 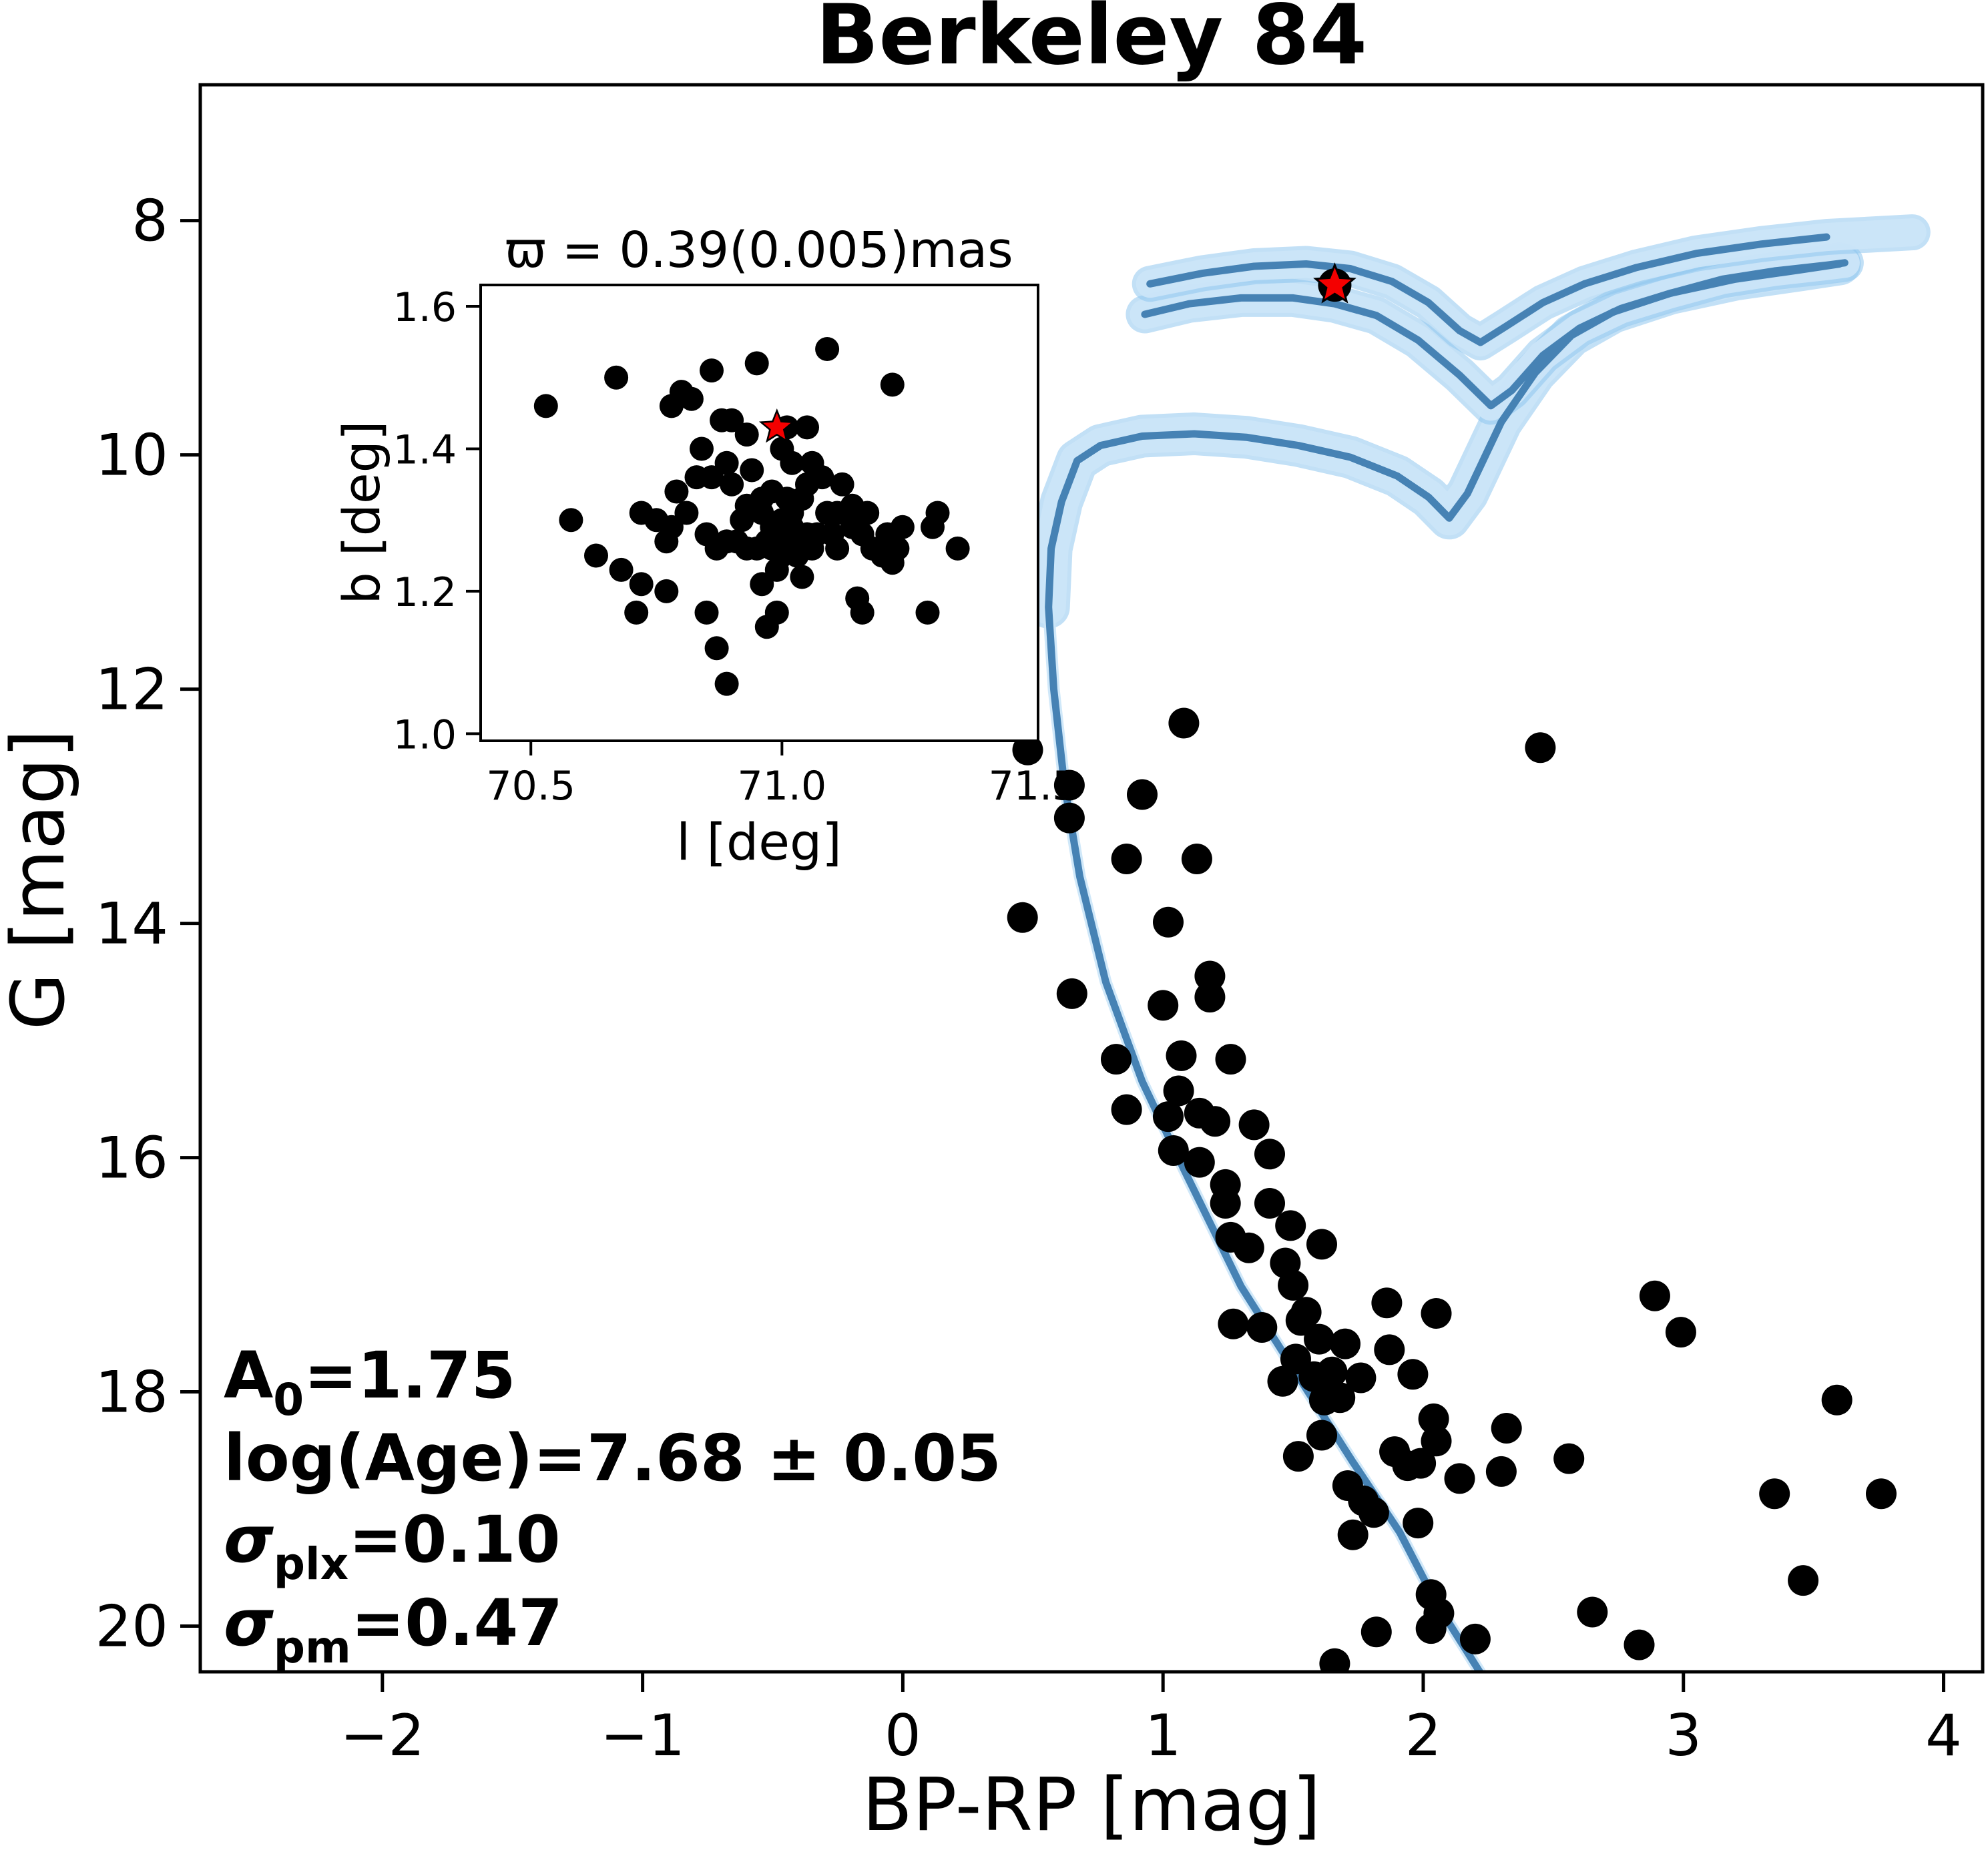 I want to click on x-axis-label: BP-RP [mag], so click(x=1091, y=1804).